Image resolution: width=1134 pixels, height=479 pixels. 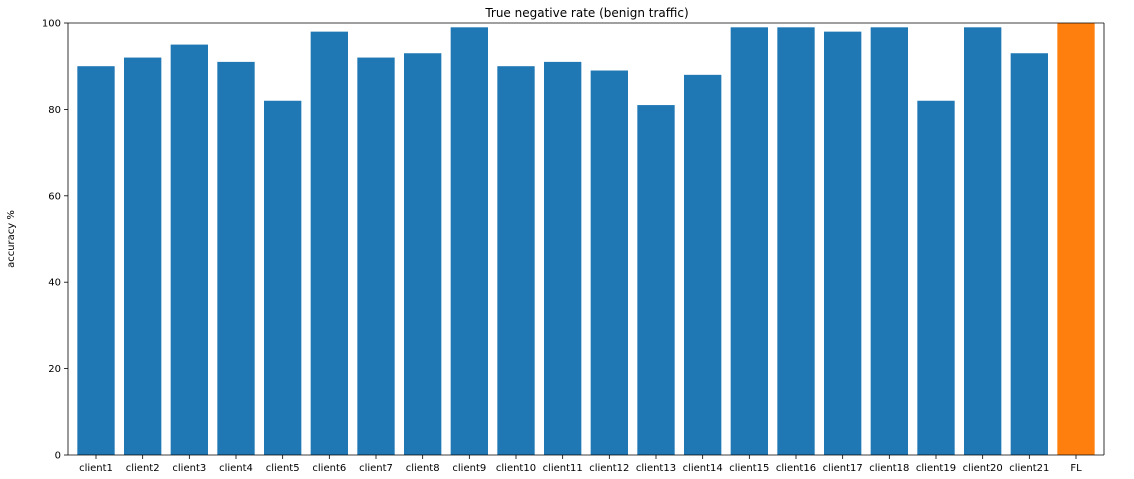 I want to click on bar-client20, so click(x=983, y=241).